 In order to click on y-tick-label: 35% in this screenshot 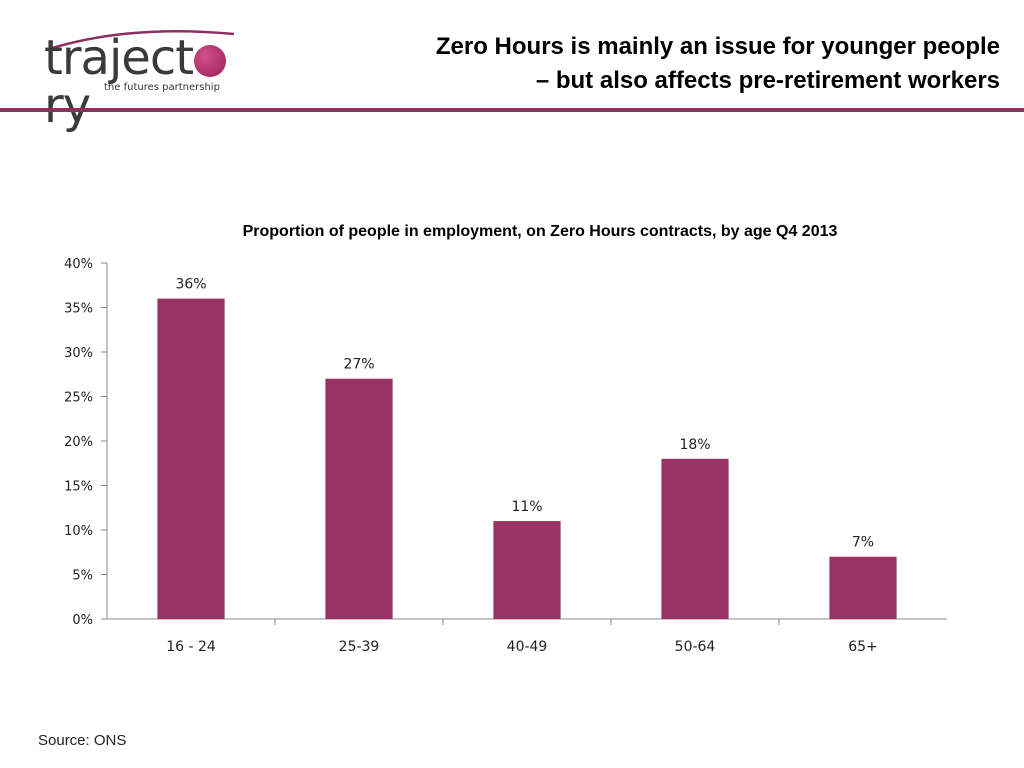, I will do `click(78, 309)`.